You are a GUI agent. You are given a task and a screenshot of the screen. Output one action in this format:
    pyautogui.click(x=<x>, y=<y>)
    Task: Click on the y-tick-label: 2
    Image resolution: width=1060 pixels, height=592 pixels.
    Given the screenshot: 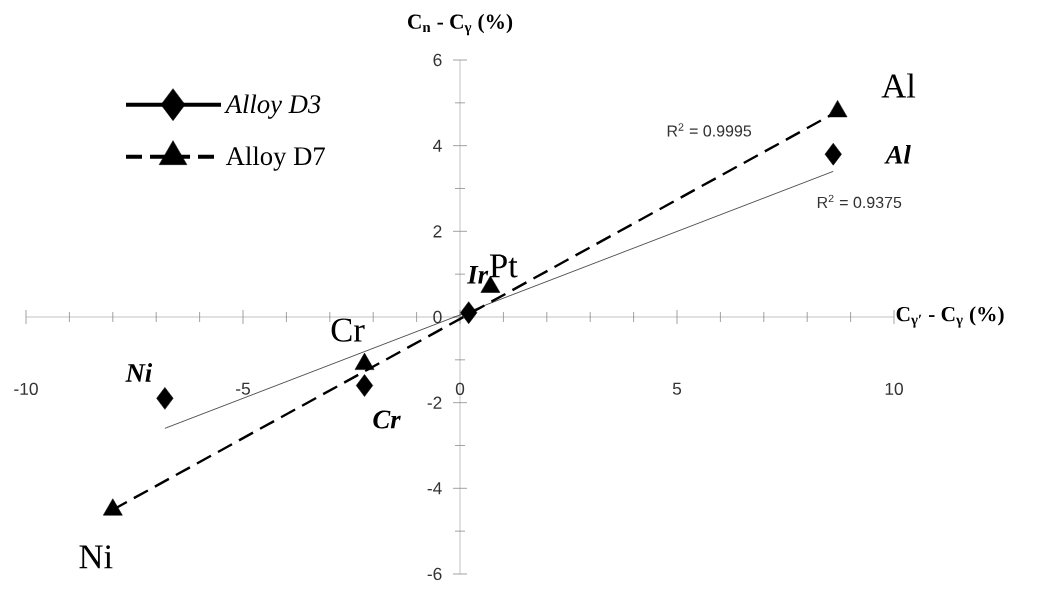 What is the action you would take?
    pyautogui.click(x=437, y=231)
    